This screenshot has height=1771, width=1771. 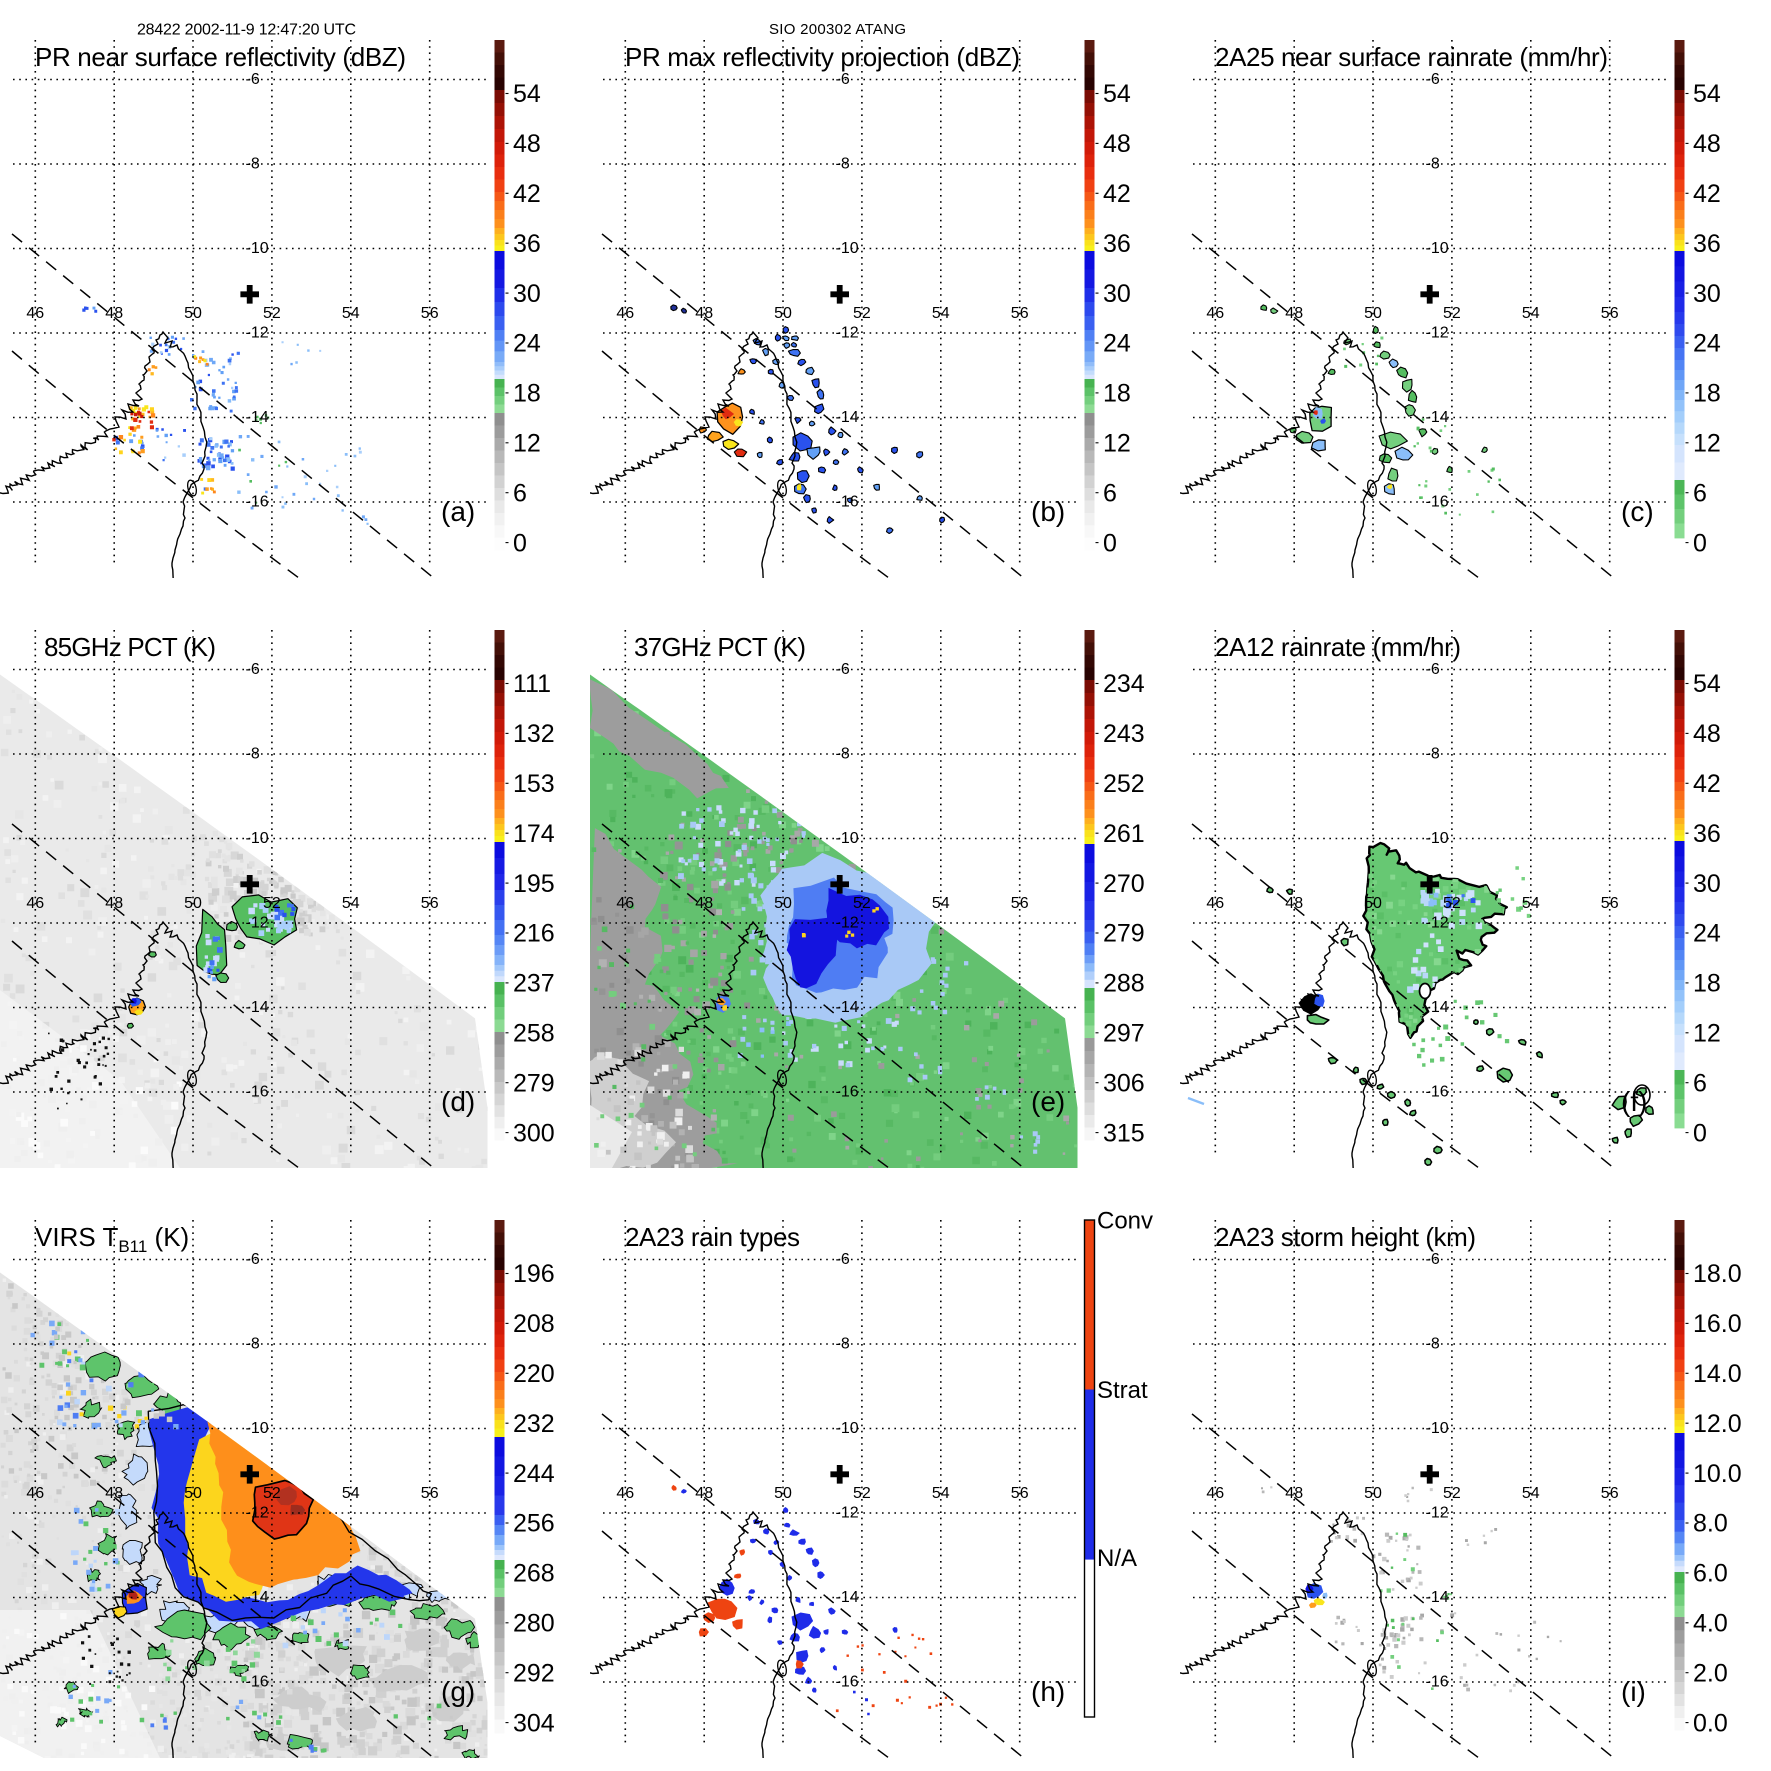 I want to click on svg-text: 2.0, so click(x=1710, y=1673).